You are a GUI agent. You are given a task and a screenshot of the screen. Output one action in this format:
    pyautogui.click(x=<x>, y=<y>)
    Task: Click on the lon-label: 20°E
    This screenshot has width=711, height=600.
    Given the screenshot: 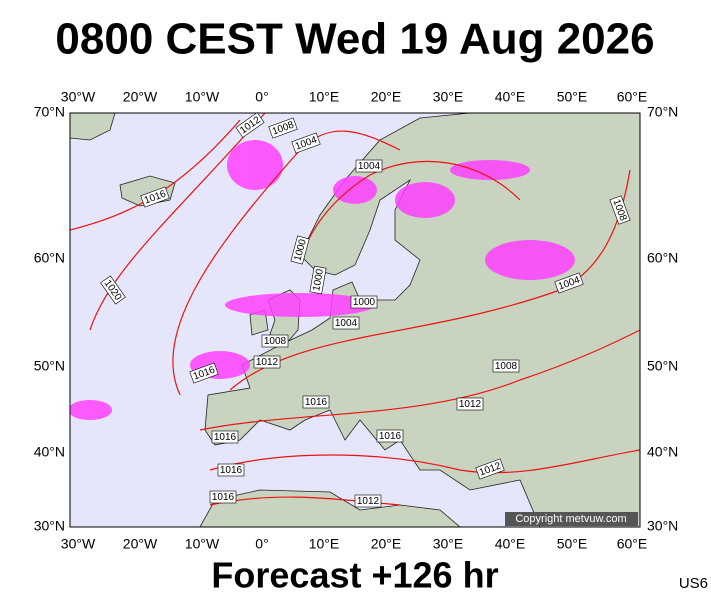 What is the action you would take?
    pyautogui.click(x=386, y=97)
    